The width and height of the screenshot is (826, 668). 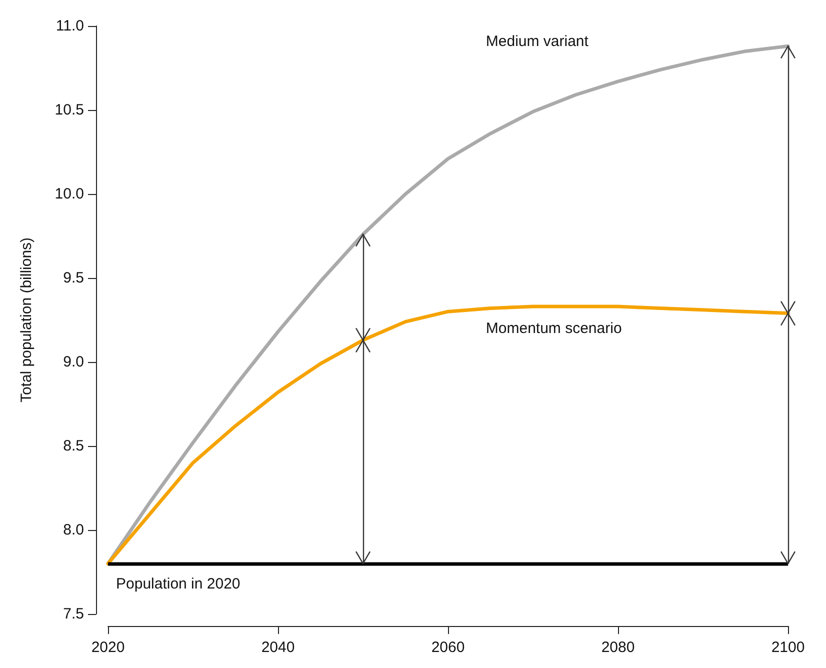 I want to click on y-tick-label: 9.5, so click(x=73, y=278).